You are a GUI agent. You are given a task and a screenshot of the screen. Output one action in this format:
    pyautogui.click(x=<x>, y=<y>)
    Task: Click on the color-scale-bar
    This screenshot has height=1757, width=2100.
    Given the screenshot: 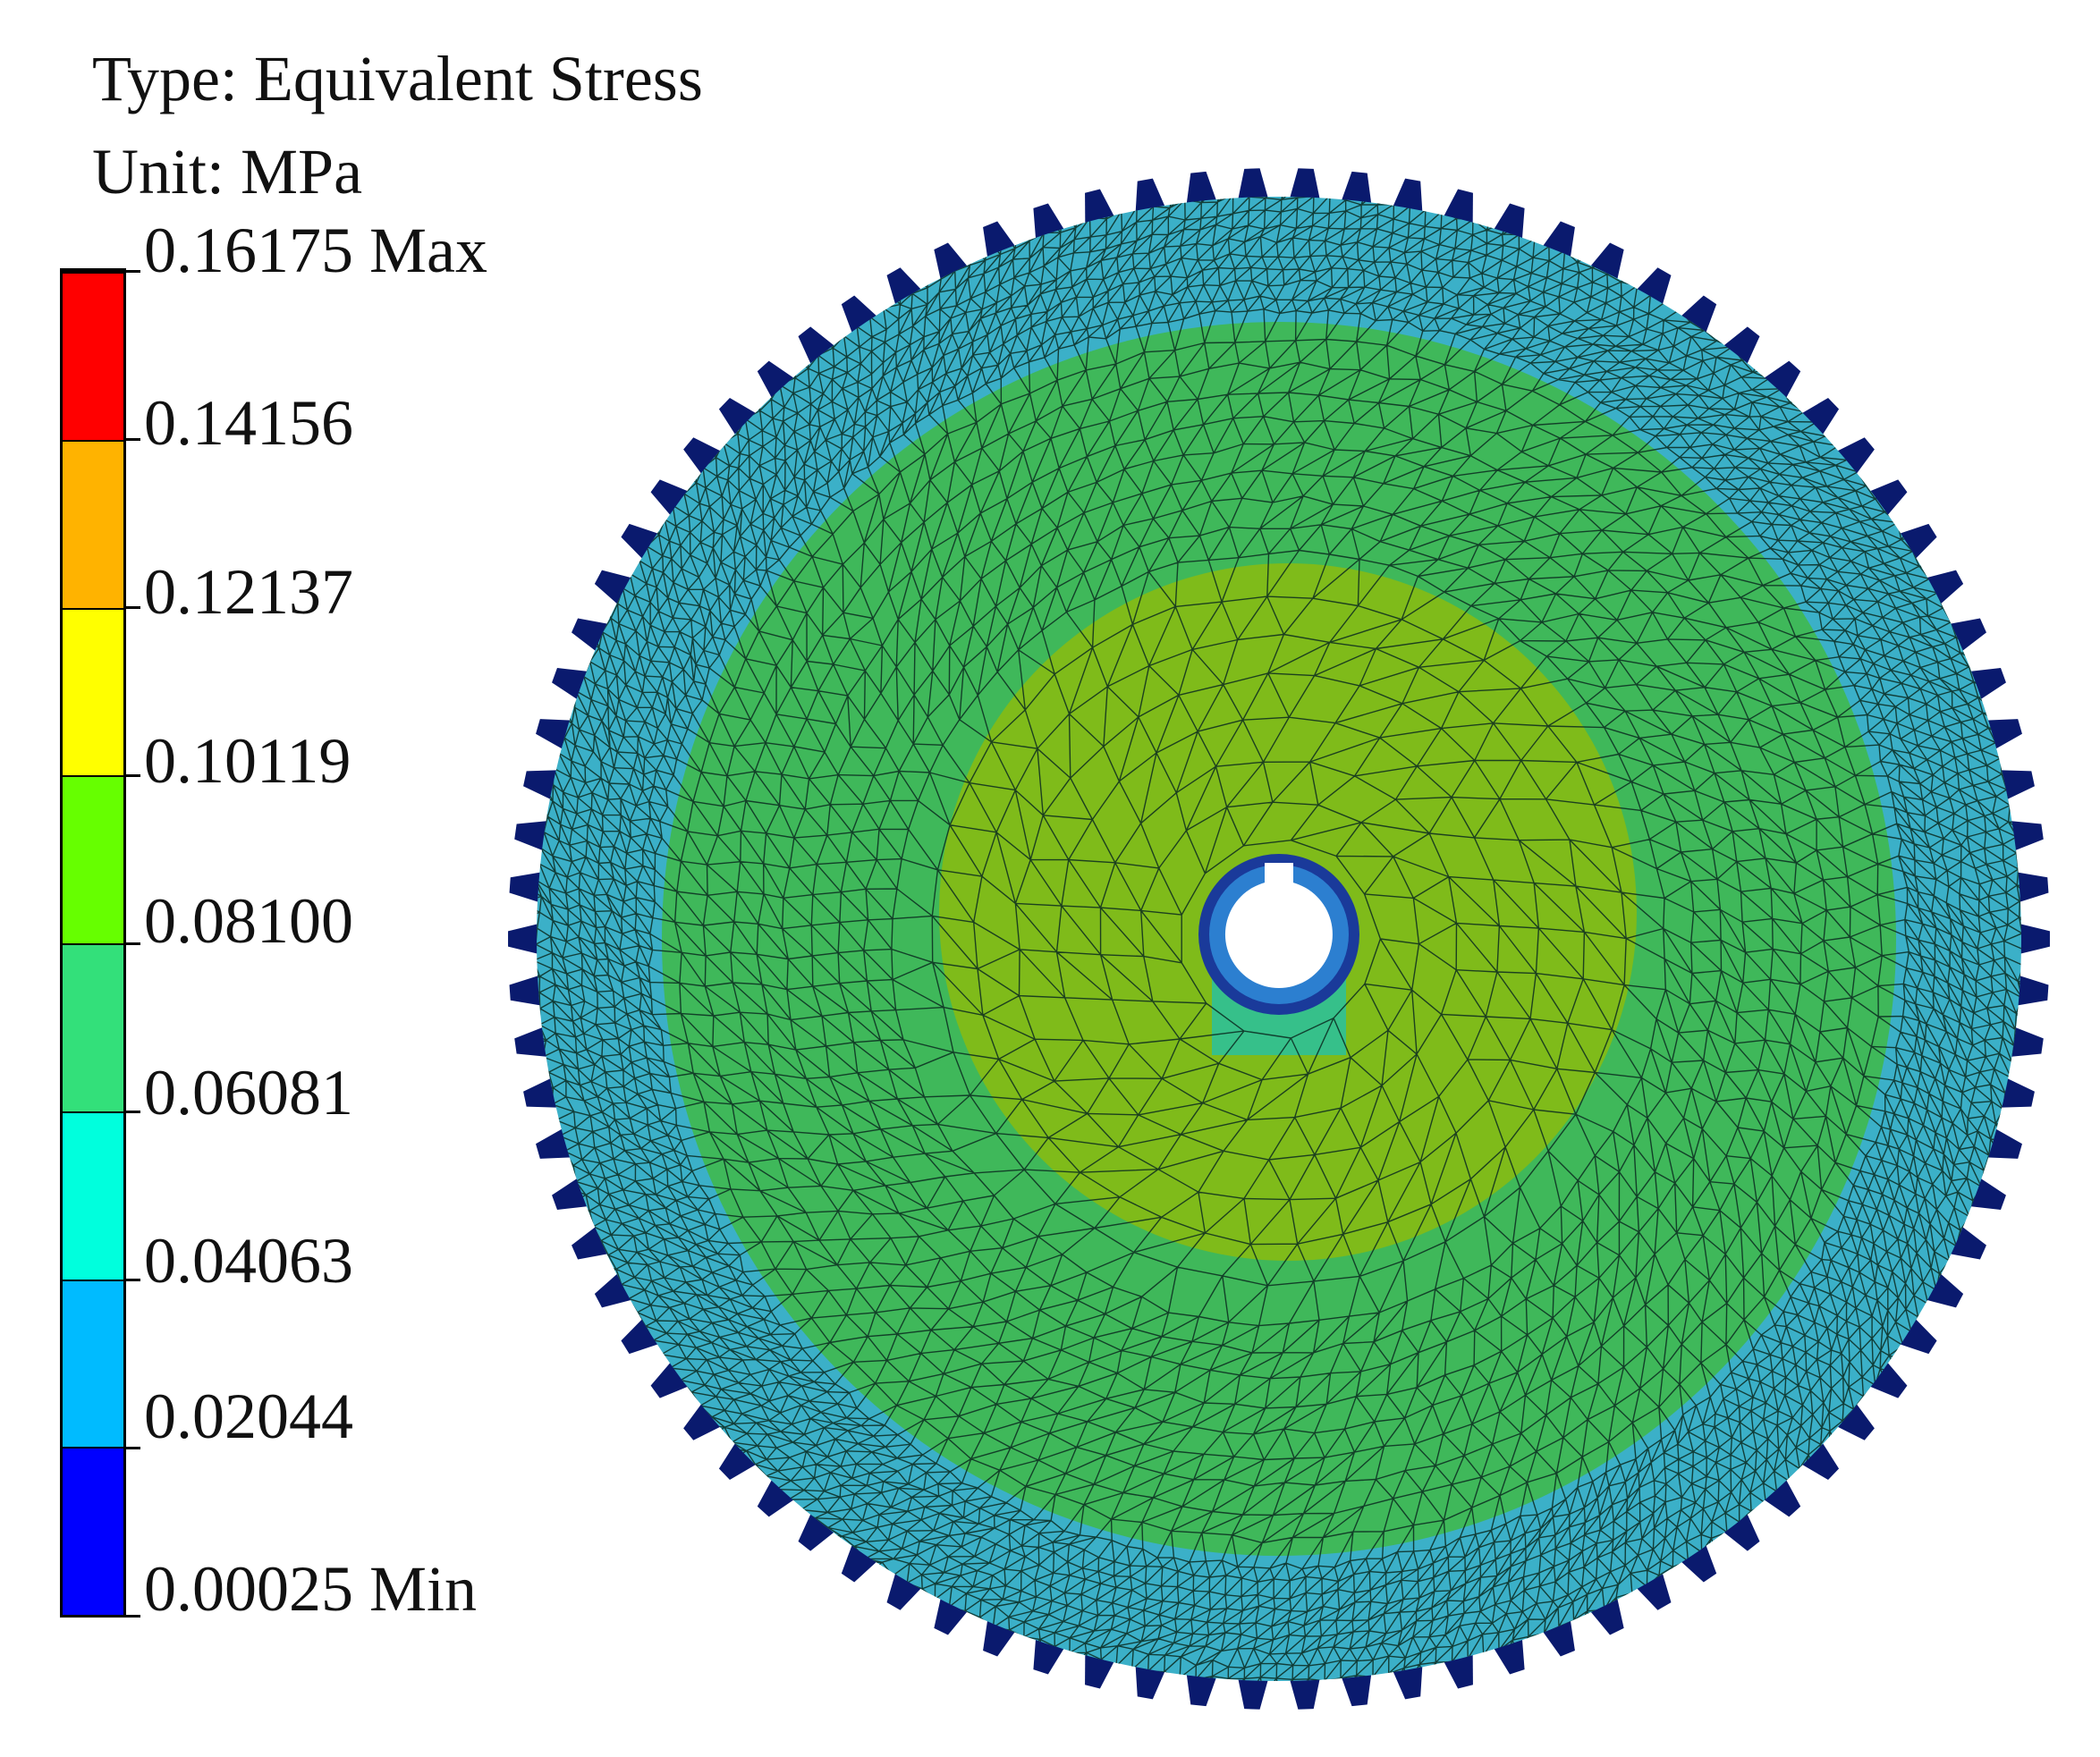 What is the action you would take?
    pyautogui.click(x=93, y=944)
    